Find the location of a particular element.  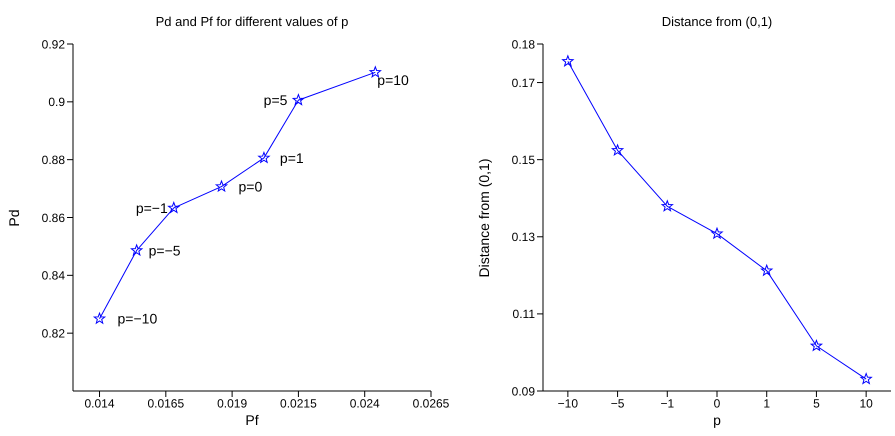

x-tick-label: 0.014 is located at coordinates (99, 403).